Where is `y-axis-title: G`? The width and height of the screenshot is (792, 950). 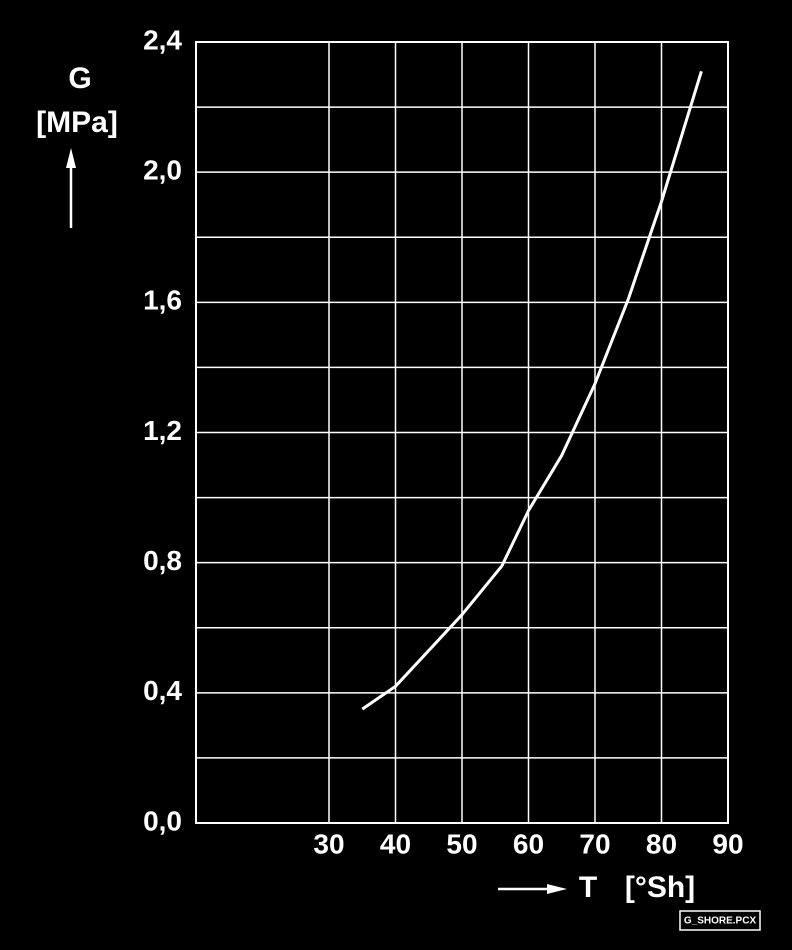 y-axis-title: G is located at coordinates (79, 78).